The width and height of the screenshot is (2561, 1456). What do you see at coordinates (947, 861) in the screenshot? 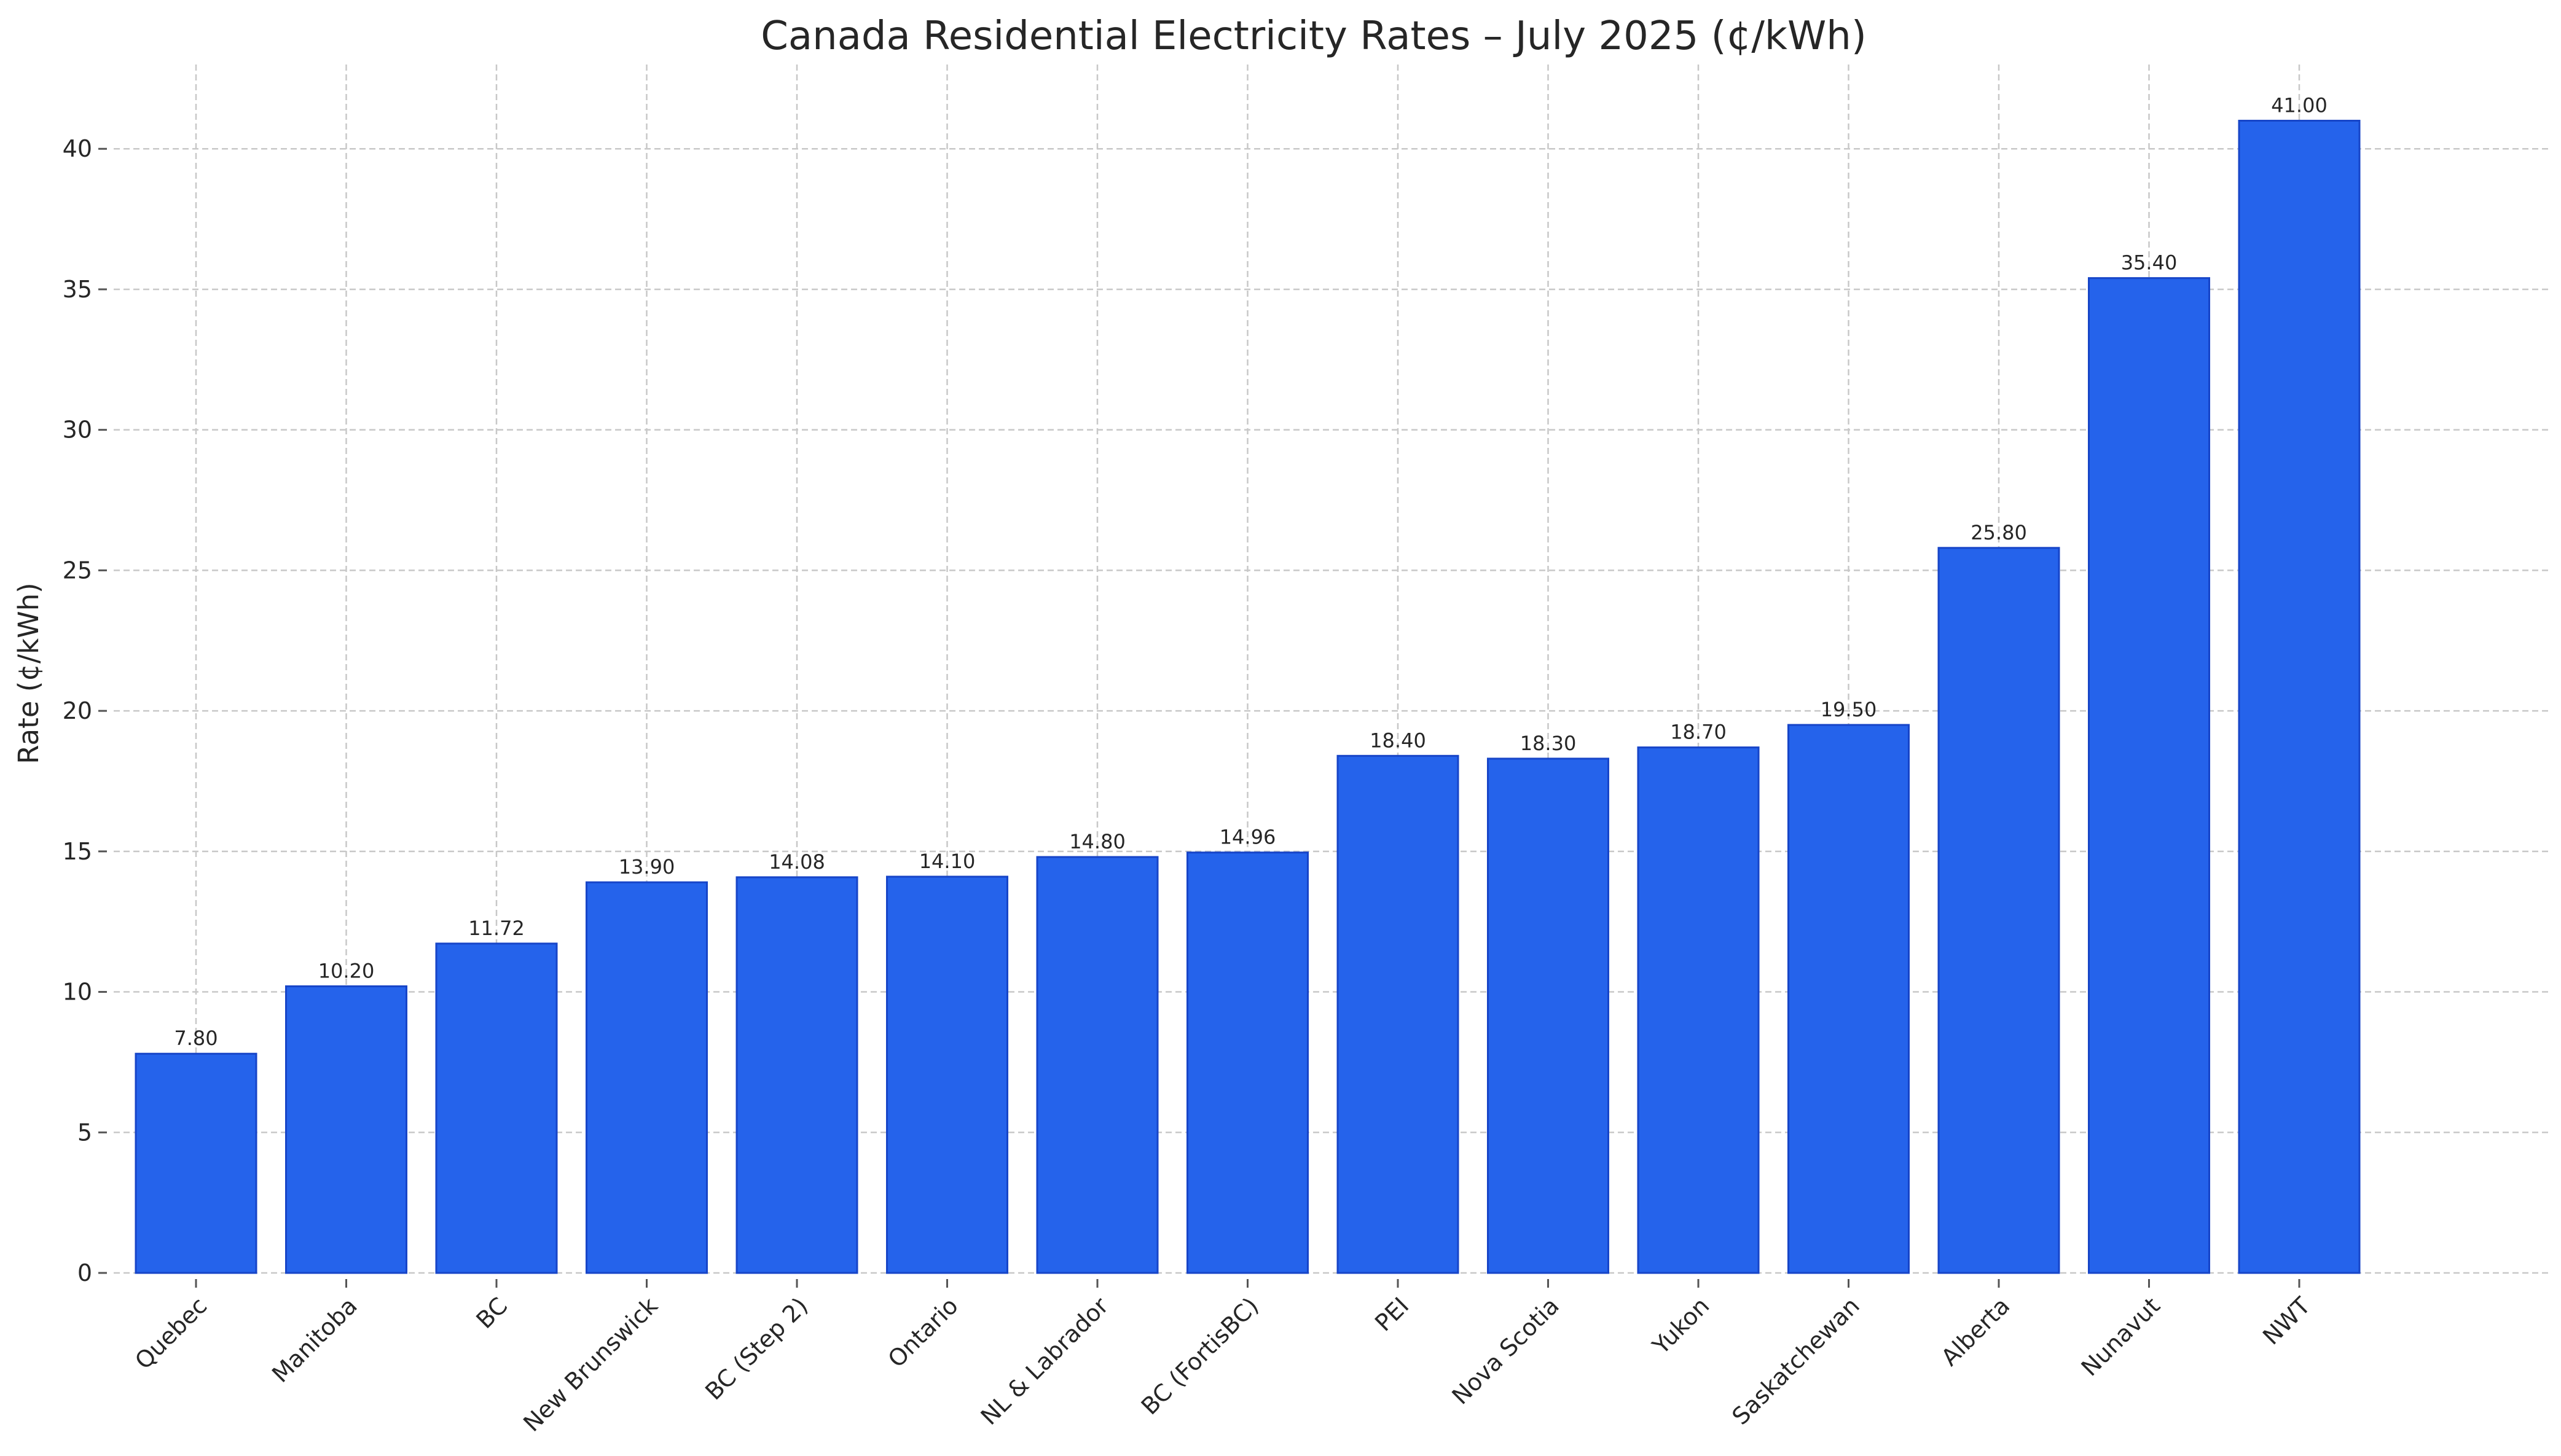
I see `bar-value-label: 14.10` at bounding box center [947, 861].